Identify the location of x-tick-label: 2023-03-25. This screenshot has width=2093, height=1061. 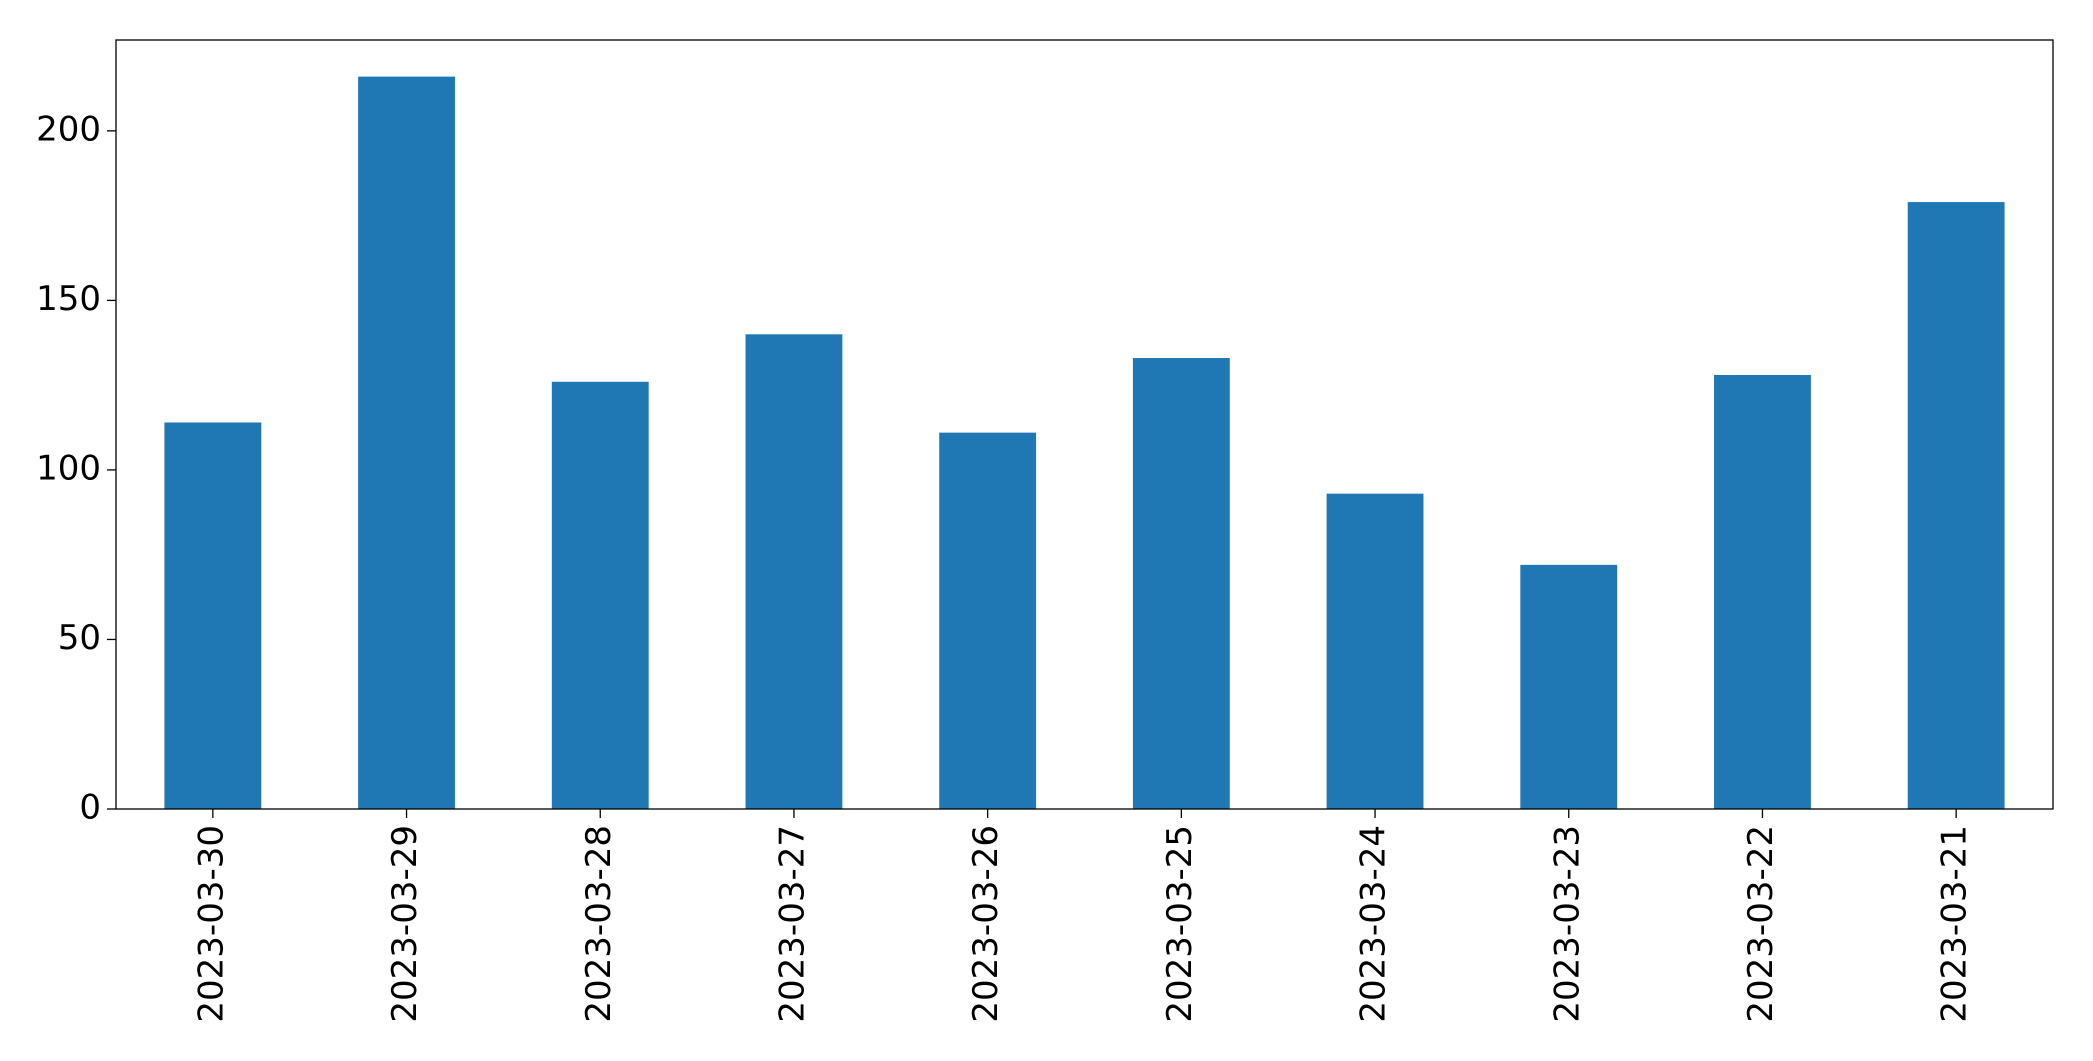
(1180, 924).